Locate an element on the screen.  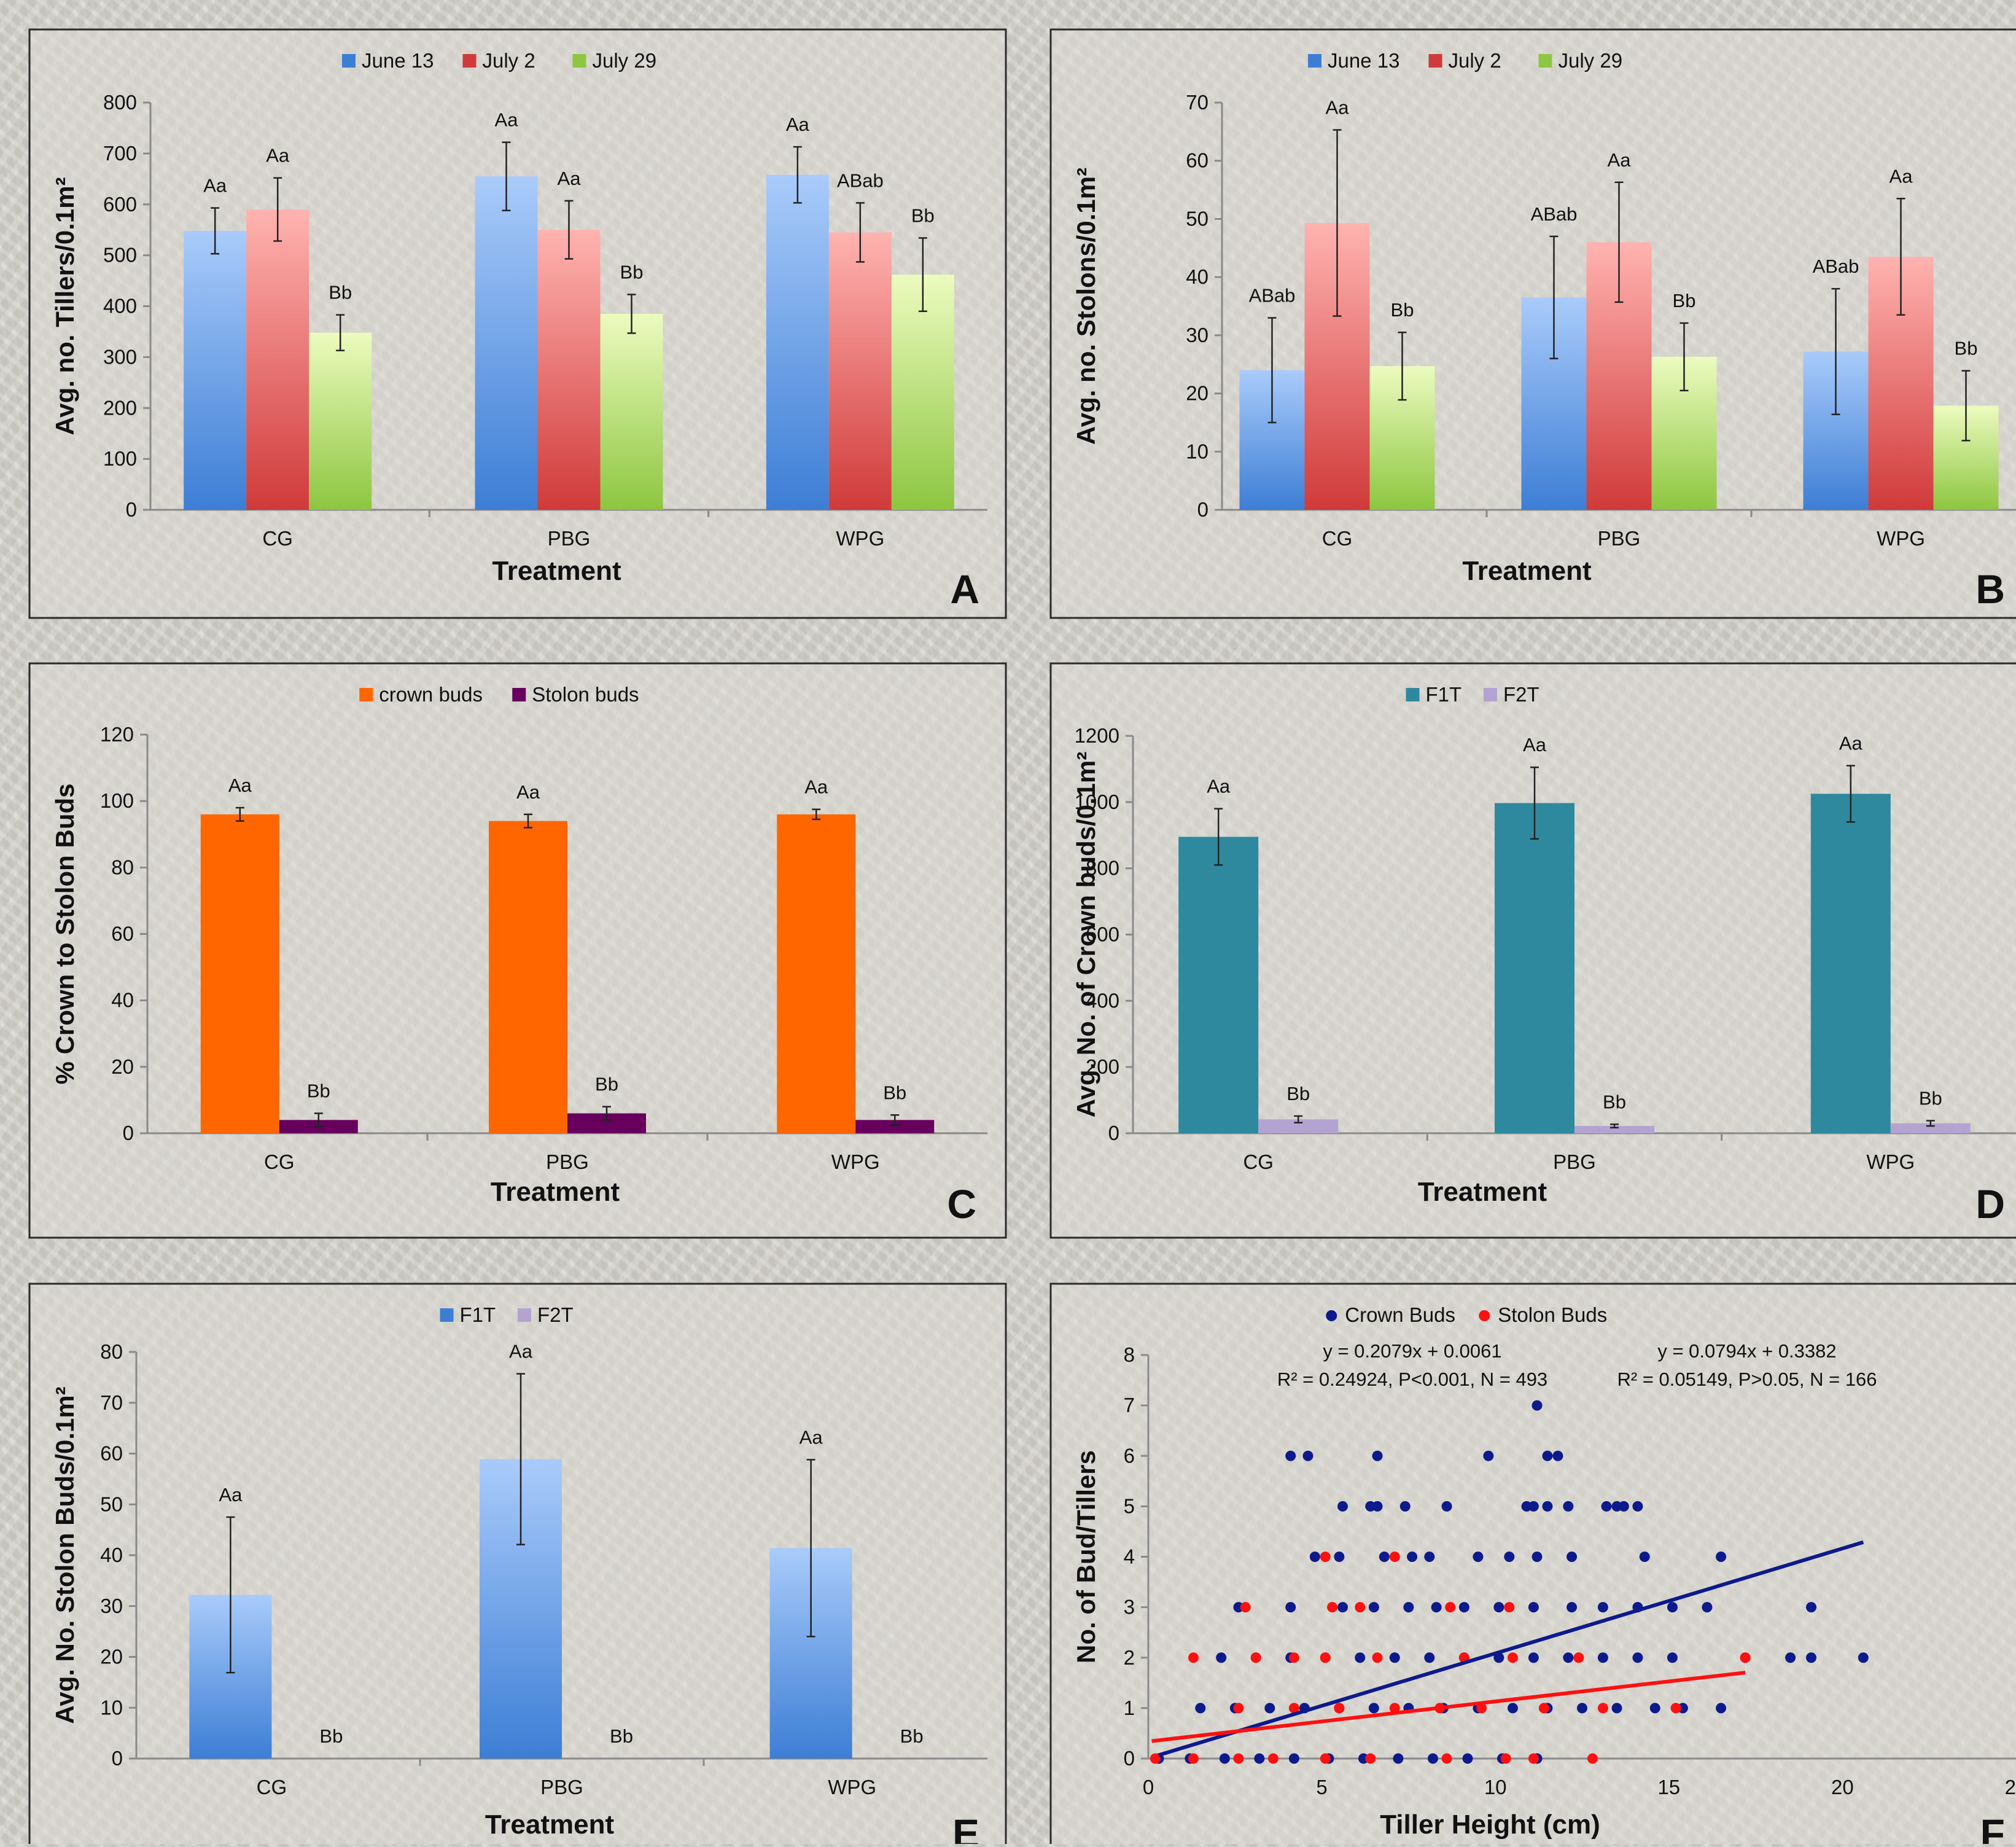
y-tick-label: 0 is located at coordinates (1203, 509).